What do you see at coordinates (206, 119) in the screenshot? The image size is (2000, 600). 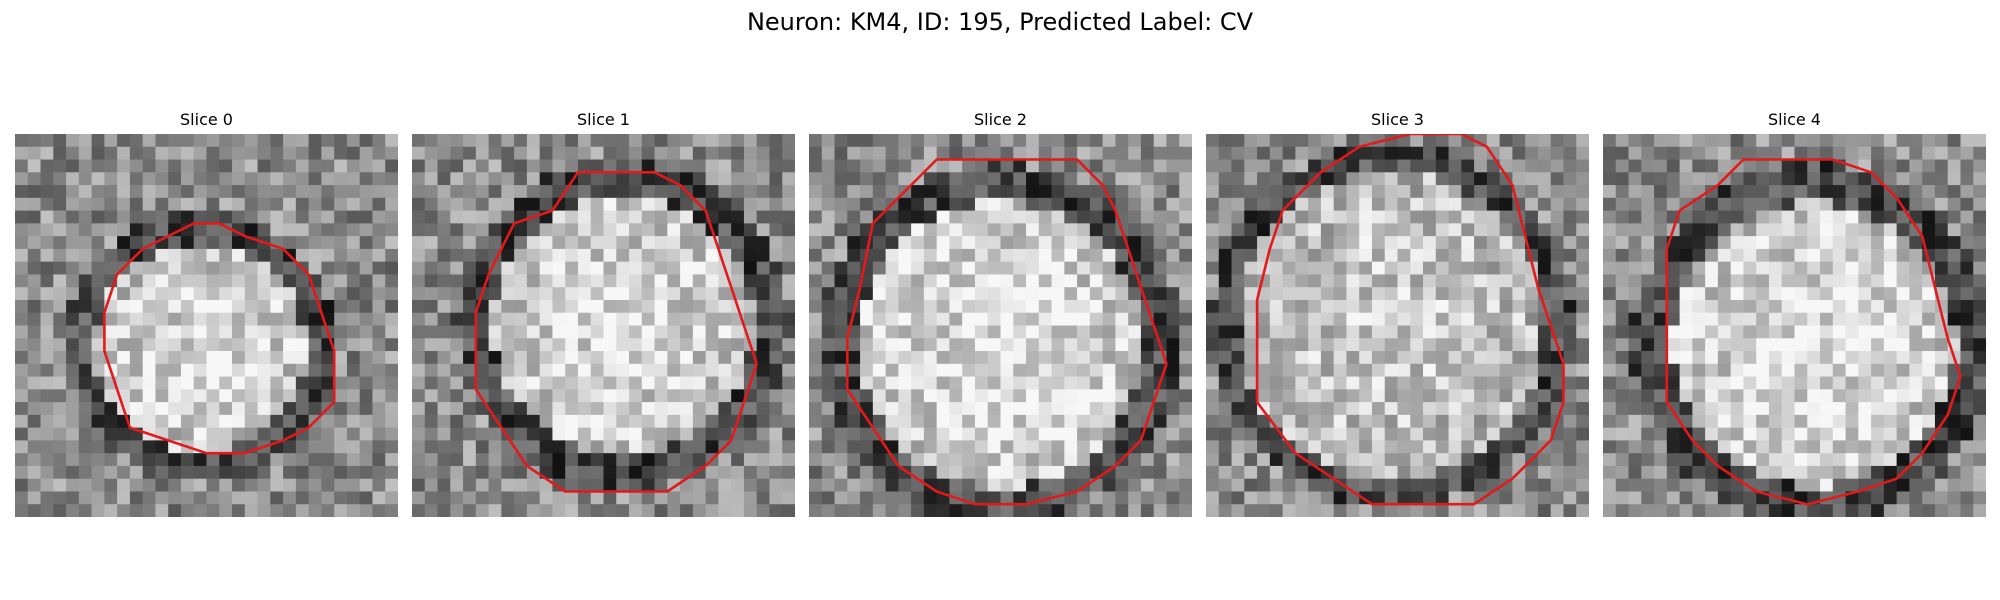 I see `slice-title: Slice 0` at bounding box center [206, 119].